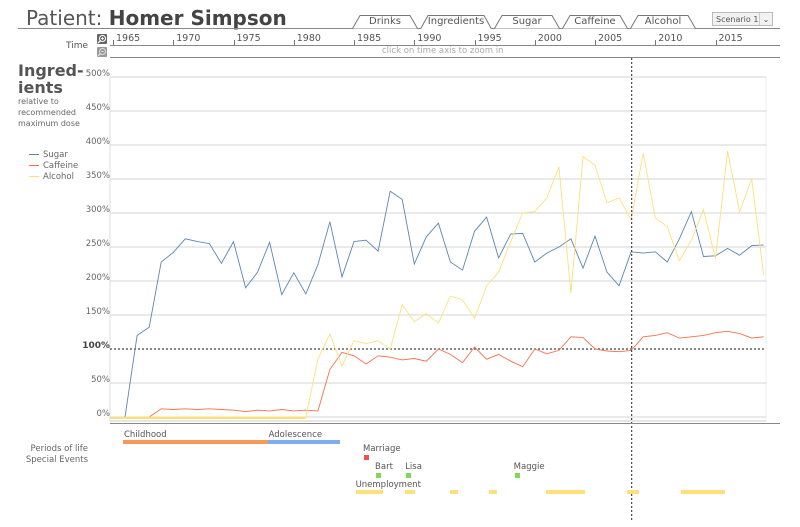 The height and width of the screenshot is (527, 800). I want to click on chart-title-line2: ients, so click(40, 87).